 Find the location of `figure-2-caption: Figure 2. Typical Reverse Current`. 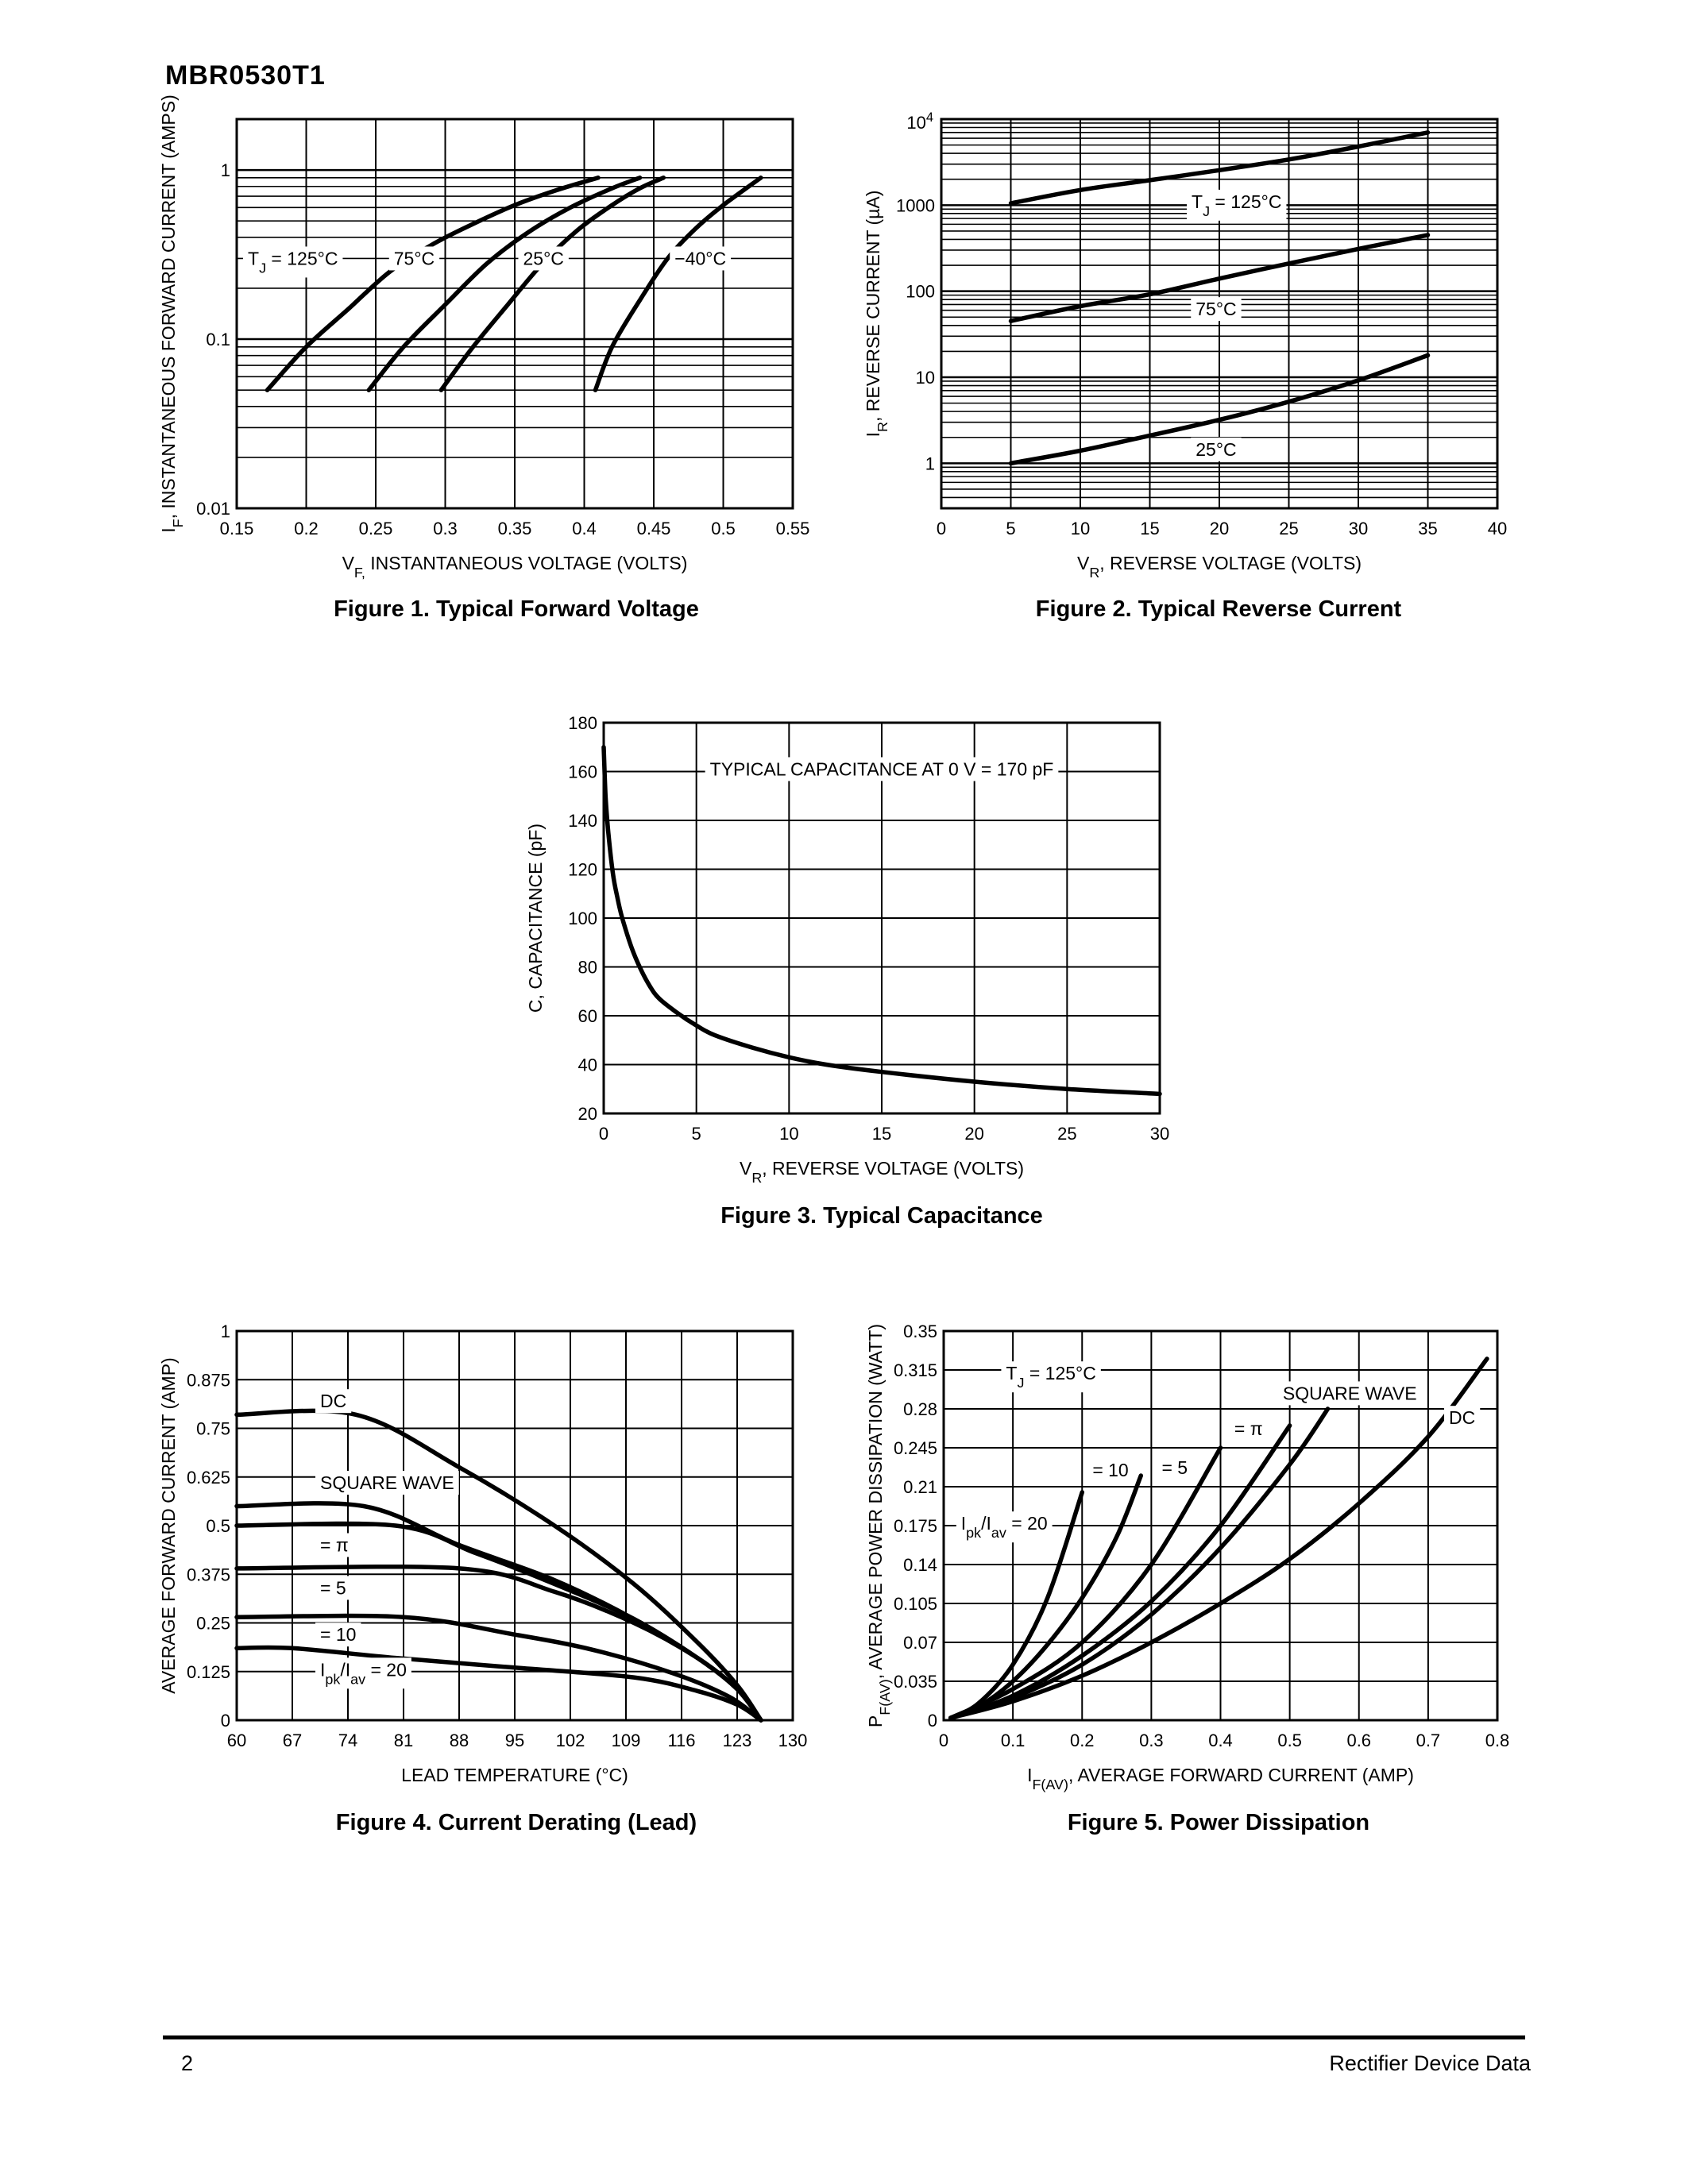

figure-2-caption: Figure 2. Typical Reverse Current is located at coordinates (1219, 609).